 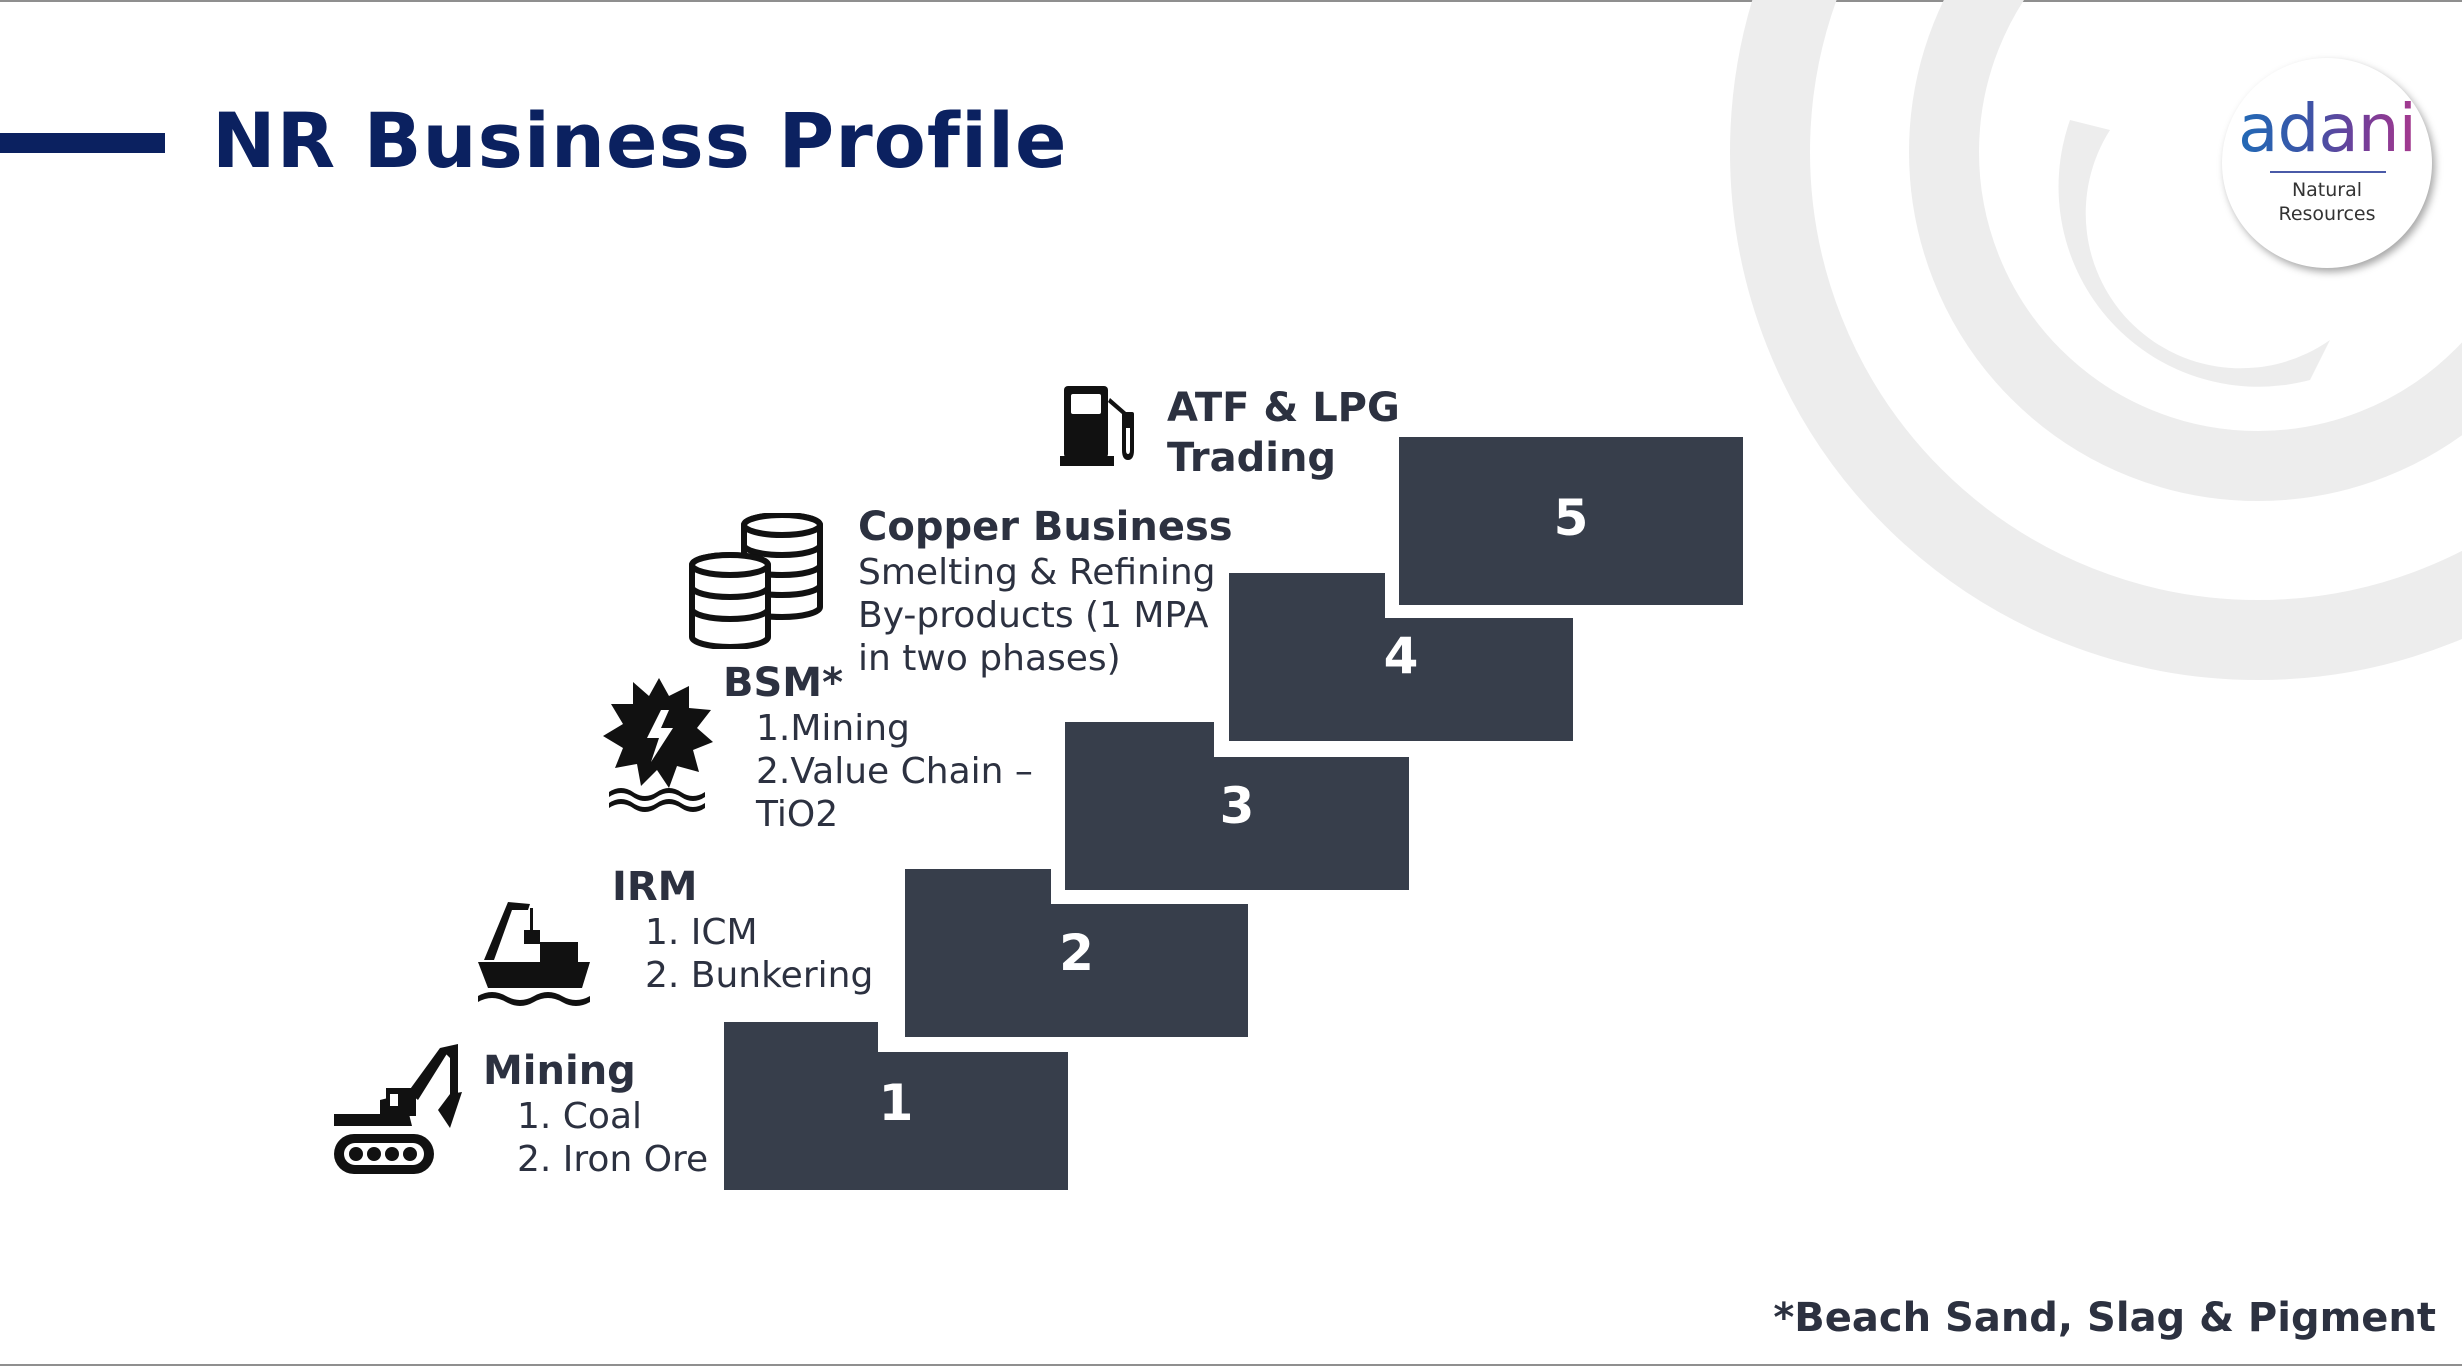 What do you see at coordinates (1045, 527) in the screenshot?
I see `step-4-heading: Copper Business` at bounding box center [1045, 527].